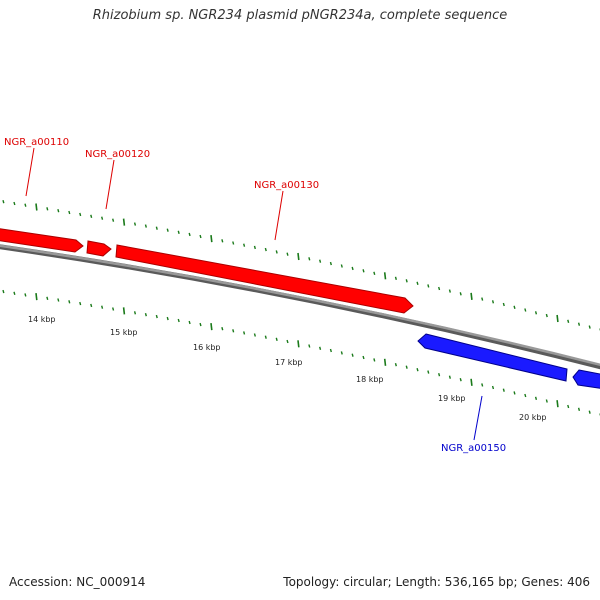 This screenshot has width=600, height=600. Describe the element at coordinates (99, 248) in the screenshot. I see `gene-ngr-a00120` at that location.